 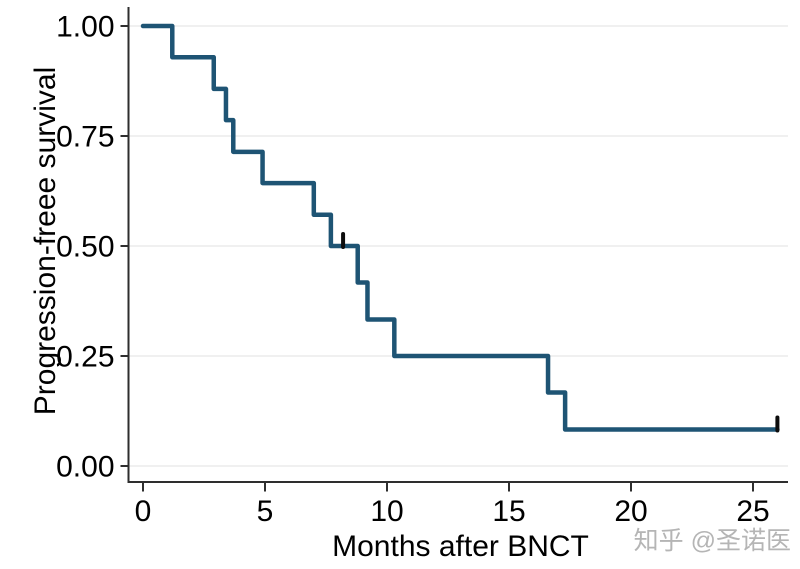 I want to click on y-tick-label: 0.25, so click(x=85, y=357).